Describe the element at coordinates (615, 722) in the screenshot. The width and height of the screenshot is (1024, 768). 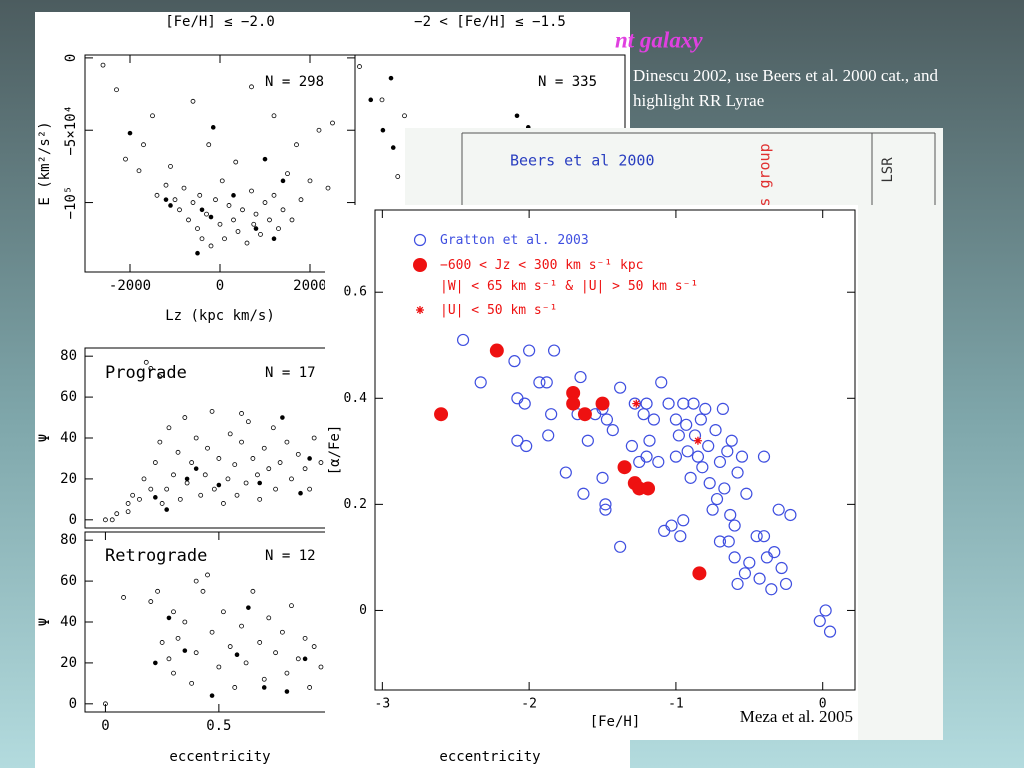
I see `x-axis-label: [Fe/H]` at that location.